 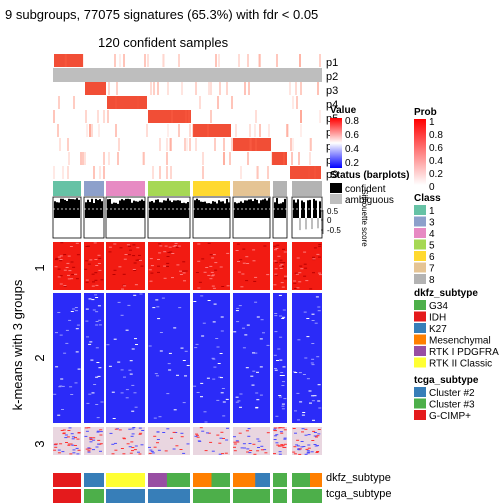 What do you see at coordinates (305, 172) in the screenshot?
I see `prob-track-peak` at bounding box center [305, 172].